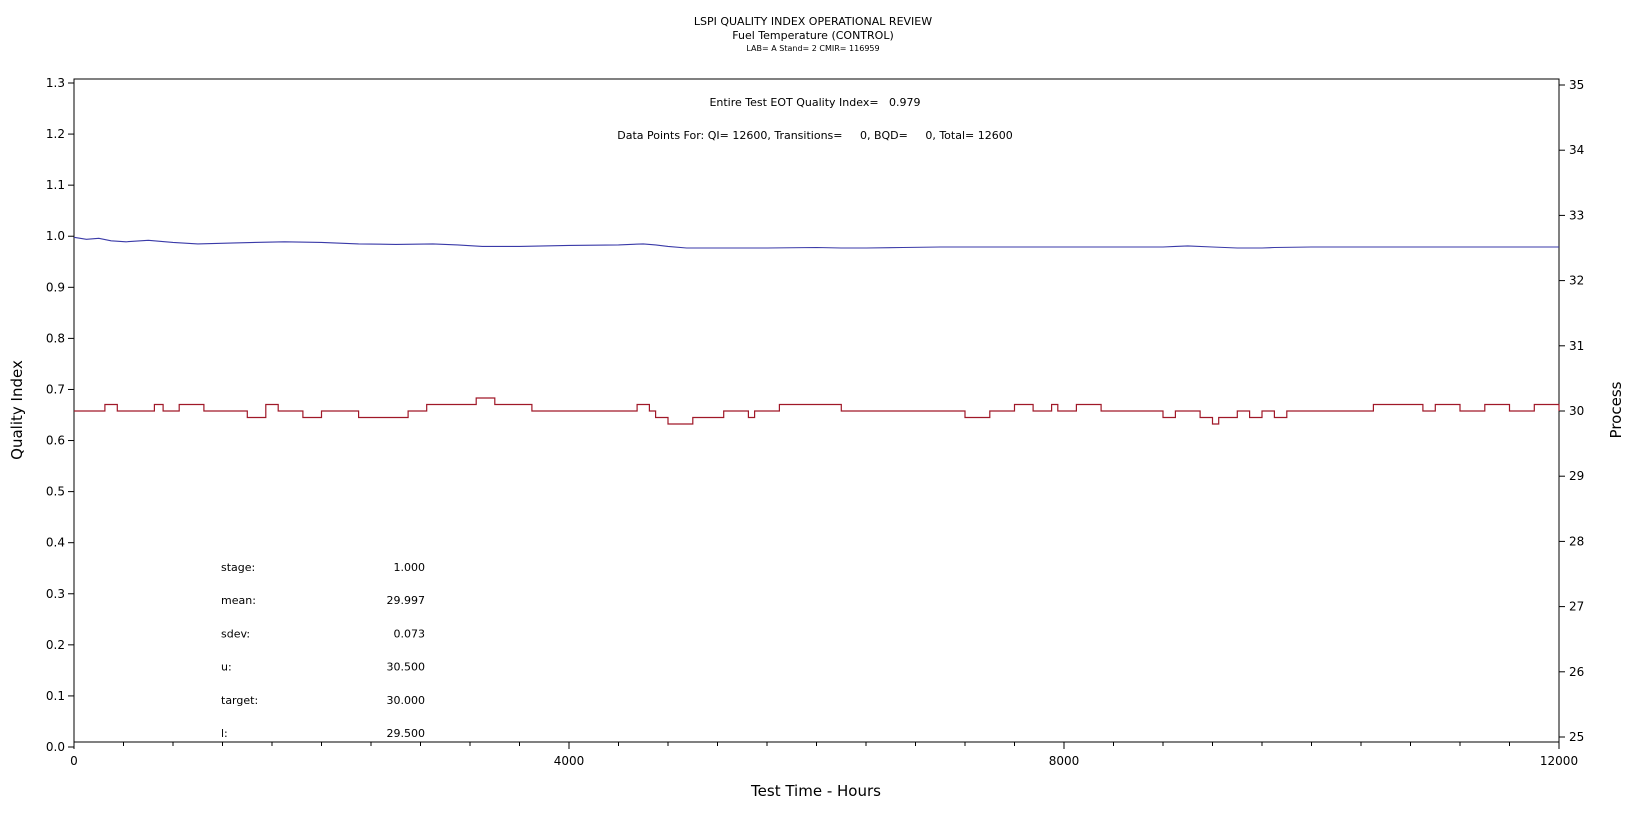 This screenshot has width=1632, height=819. I want to click on x-tick-label: 0, so click(74, 761).